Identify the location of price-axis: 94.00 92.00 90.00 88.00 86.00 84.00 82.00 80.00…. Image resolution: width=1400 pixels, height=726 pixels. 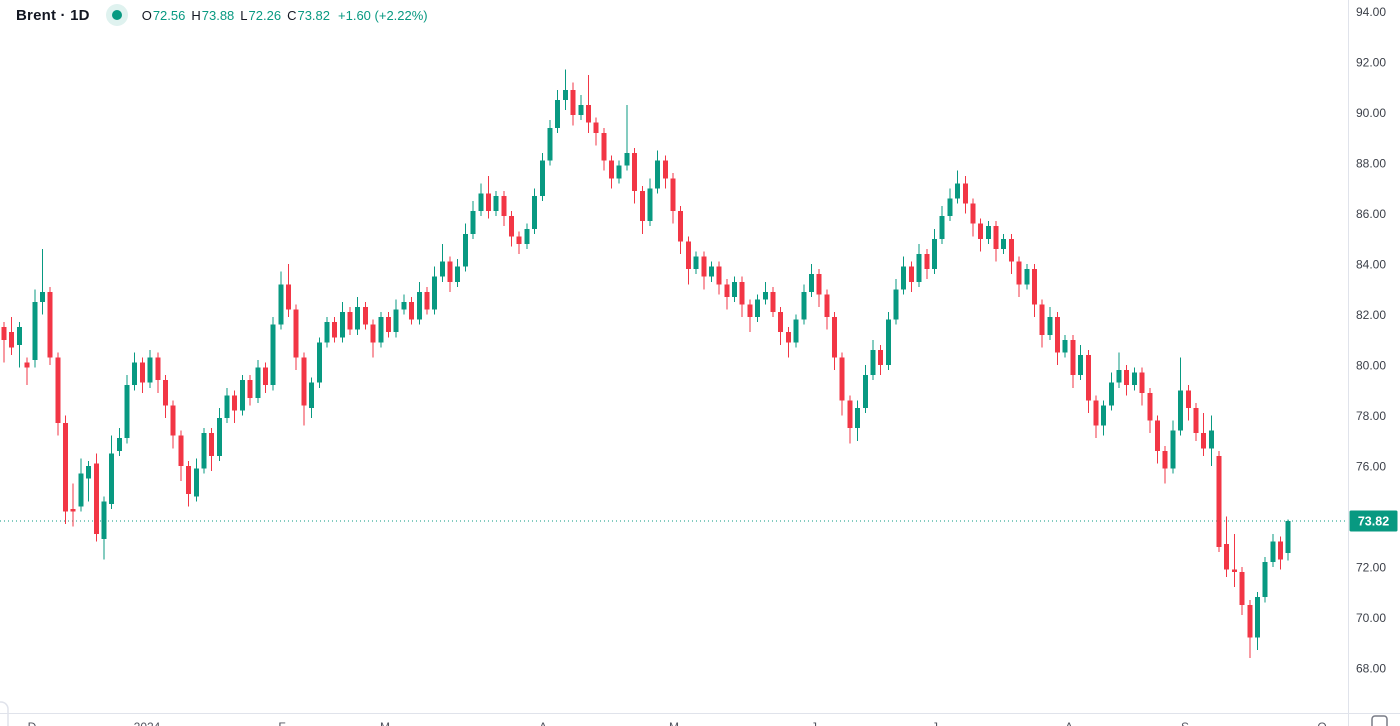
(1371, 340).